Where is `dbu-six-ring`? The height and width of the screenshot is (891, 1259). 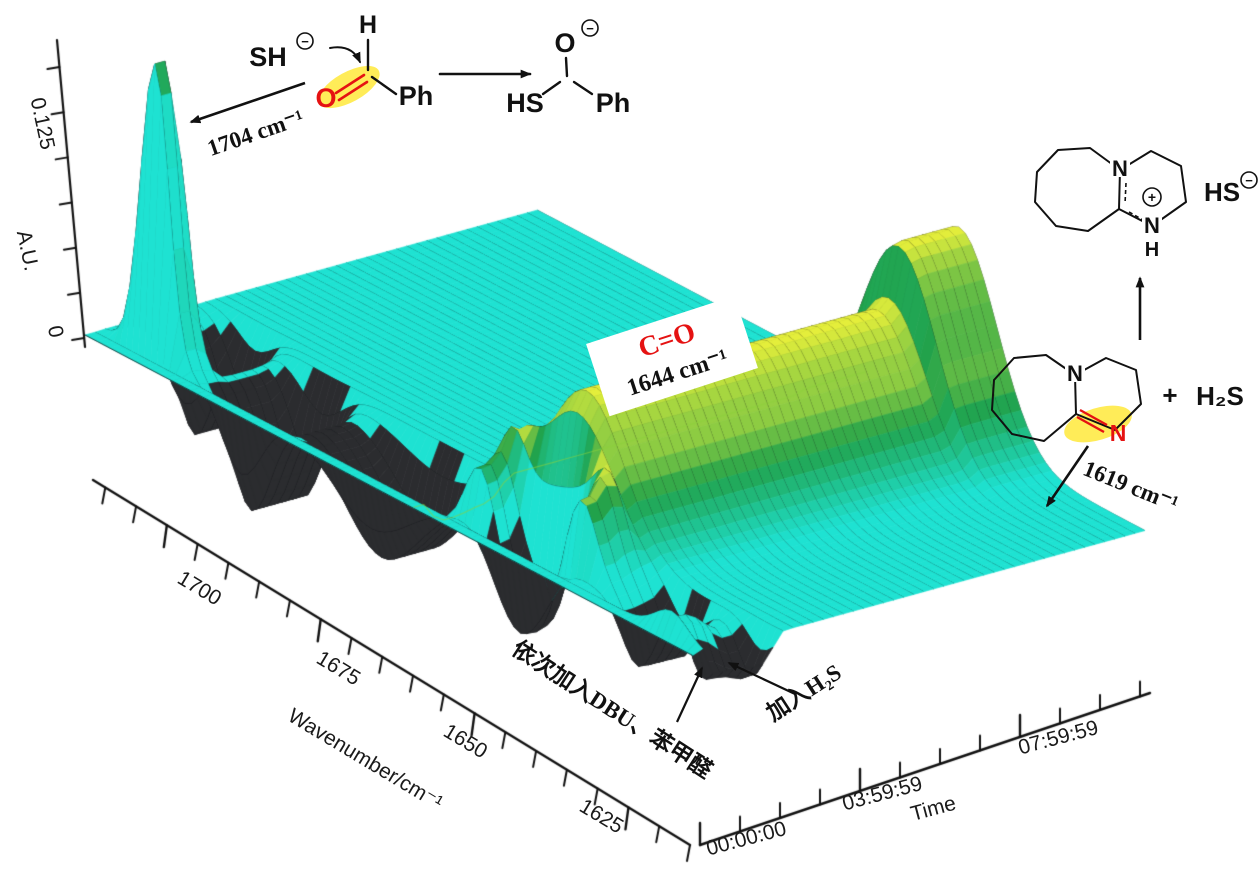
dbu-six-ring is located at coordinates (1108, 394).